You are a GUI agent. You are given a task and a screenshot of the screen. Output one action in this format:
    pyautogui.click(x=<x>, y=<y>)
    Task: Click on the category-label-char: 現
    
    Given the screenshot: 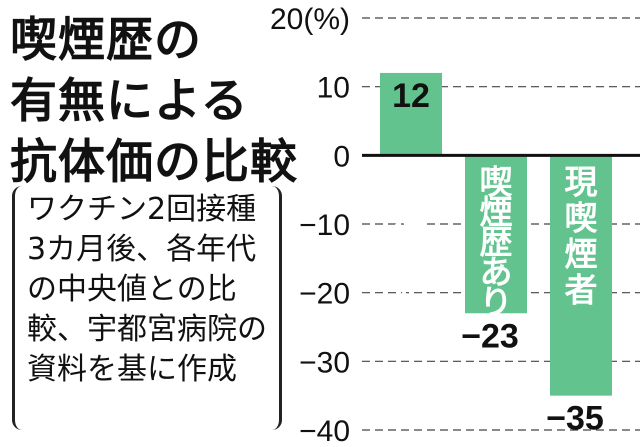 What is the action you would take?
    pyautogui.click(x=581, y=181)
    